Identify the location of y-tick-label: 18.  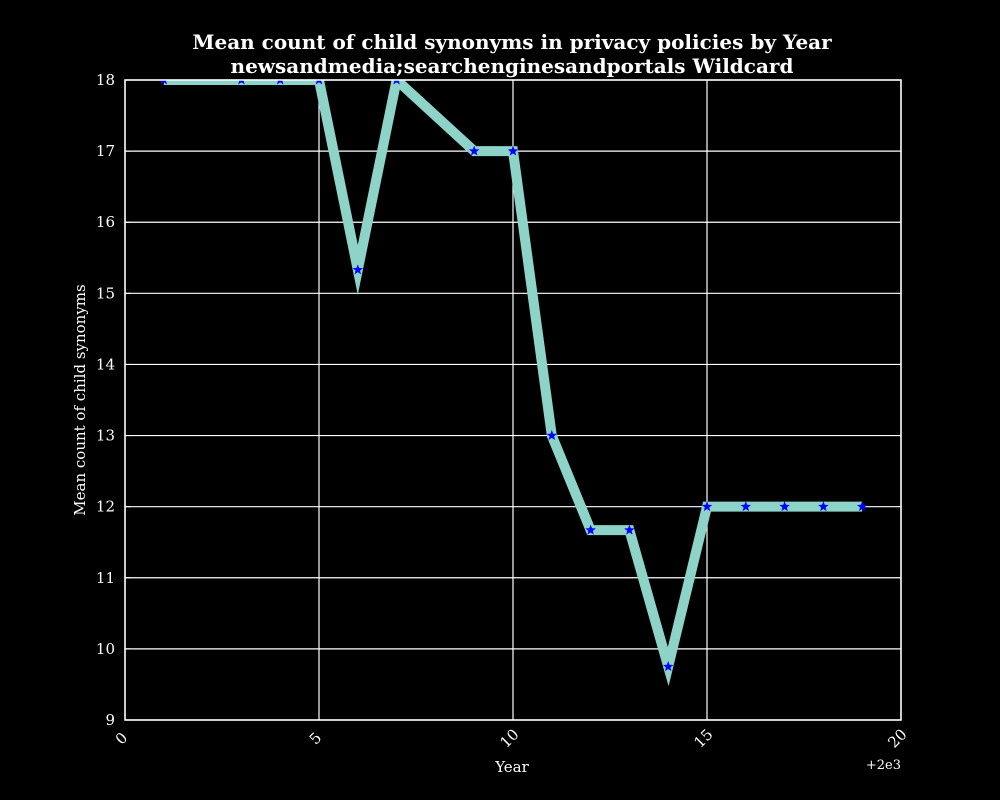
(105, 80).